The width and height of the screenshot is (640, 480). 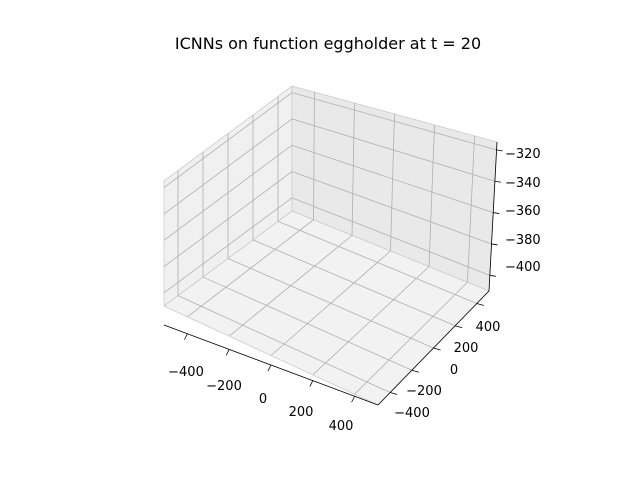 I want to click on y-tick-label: 200, so click(x=466, y=348).